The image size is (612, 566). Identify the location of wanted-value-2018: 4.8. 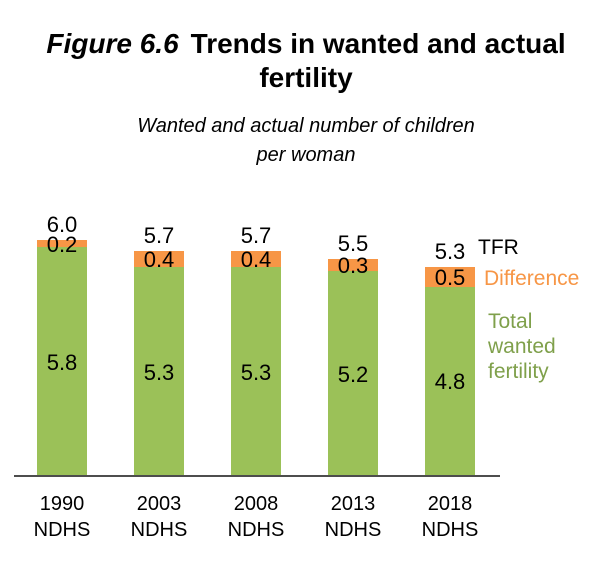
(450, 382).